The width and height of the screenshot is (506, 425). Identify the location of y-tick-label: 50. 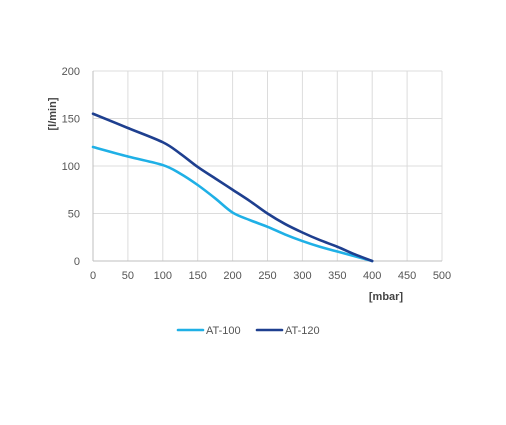
(74, 215).